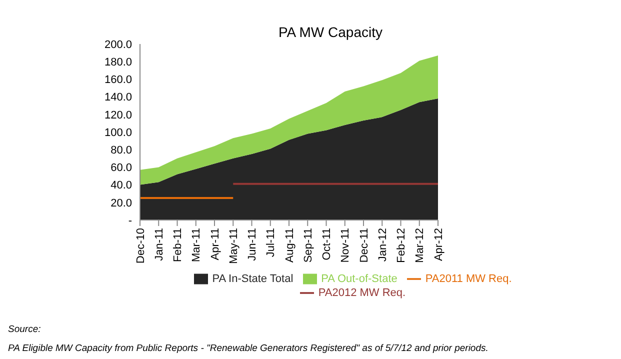 The height and width of the screenshot is (359, 621). Describe the element at coordinates (234, 246) in the screenshot. I see `x-tick-label: May-11` at that location.